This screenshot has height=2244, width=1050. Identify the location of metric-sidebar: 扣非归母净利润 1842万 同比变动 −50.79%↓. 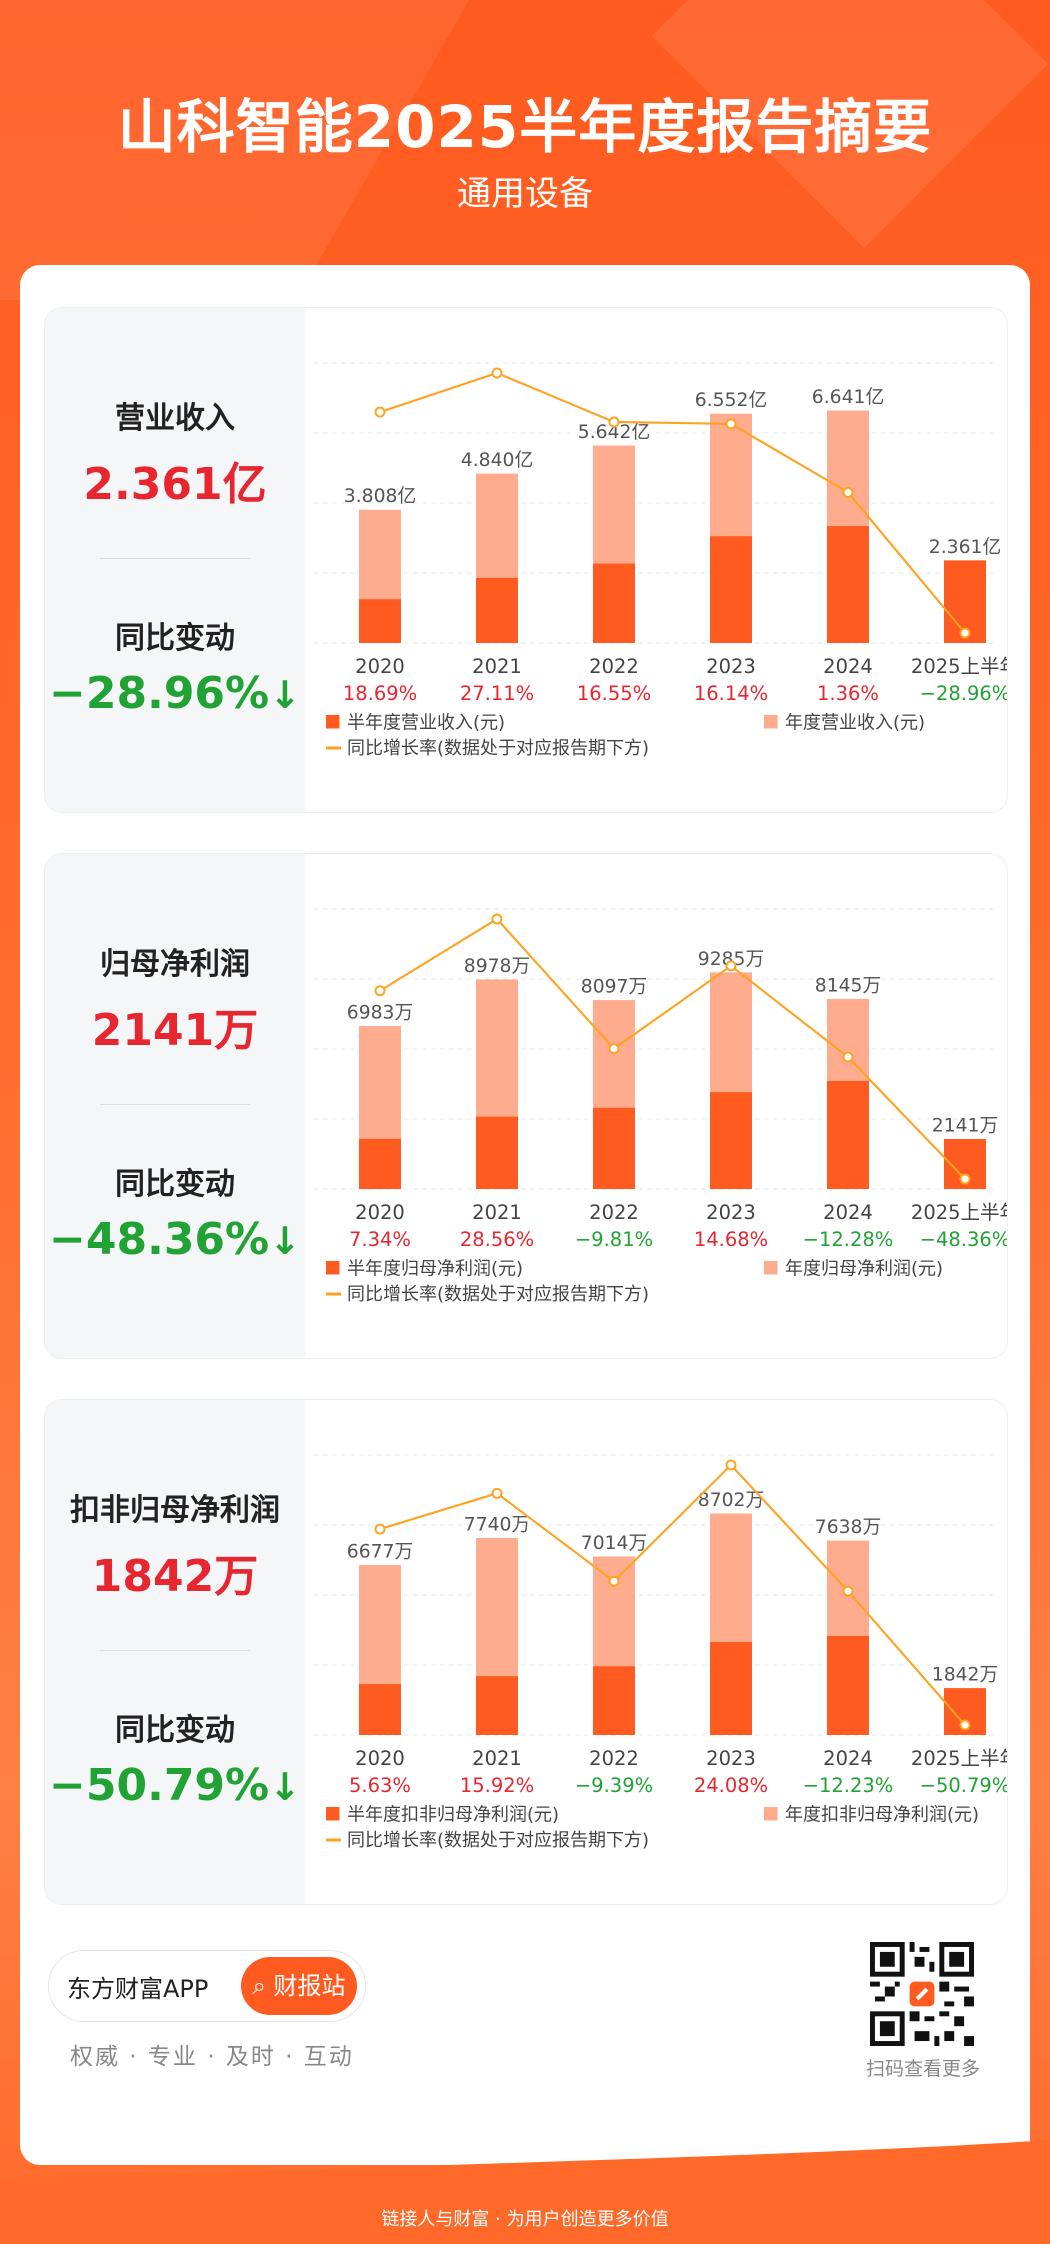
(175, 1652).